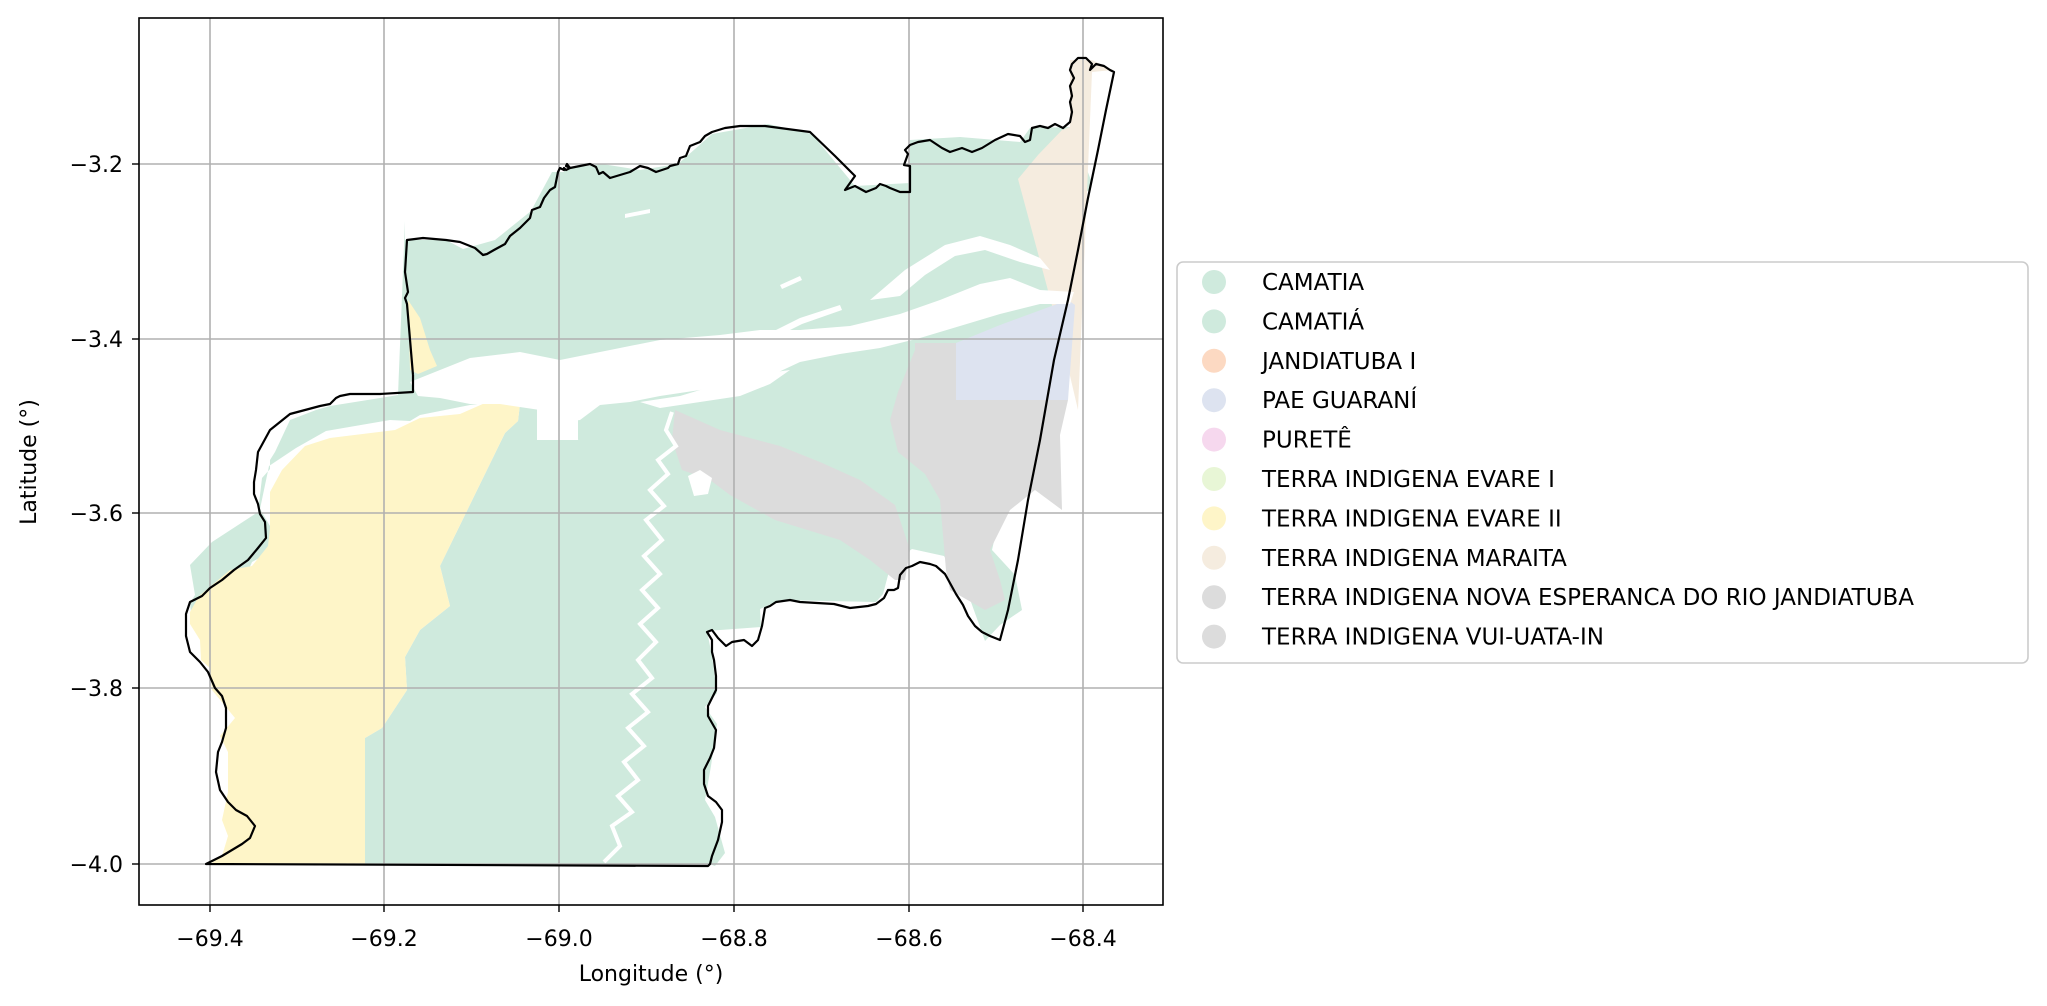 The image size is (2047, 1006). What do you see at coordinates (96, 689) in the screenshot?
I see `y-tick-label: −3.8` at bounding box center [96, 689].